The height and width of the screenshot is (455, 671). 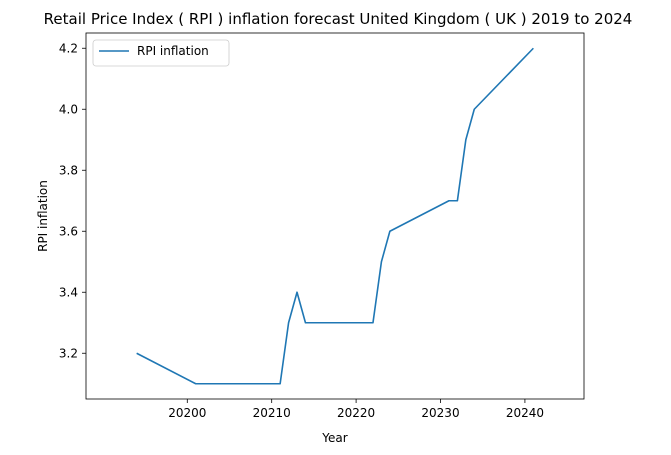 What do you see at coordinates (356, 413) in the screenshot?
I see `x-tick-label: 20220` at bounding box center [356, 413].